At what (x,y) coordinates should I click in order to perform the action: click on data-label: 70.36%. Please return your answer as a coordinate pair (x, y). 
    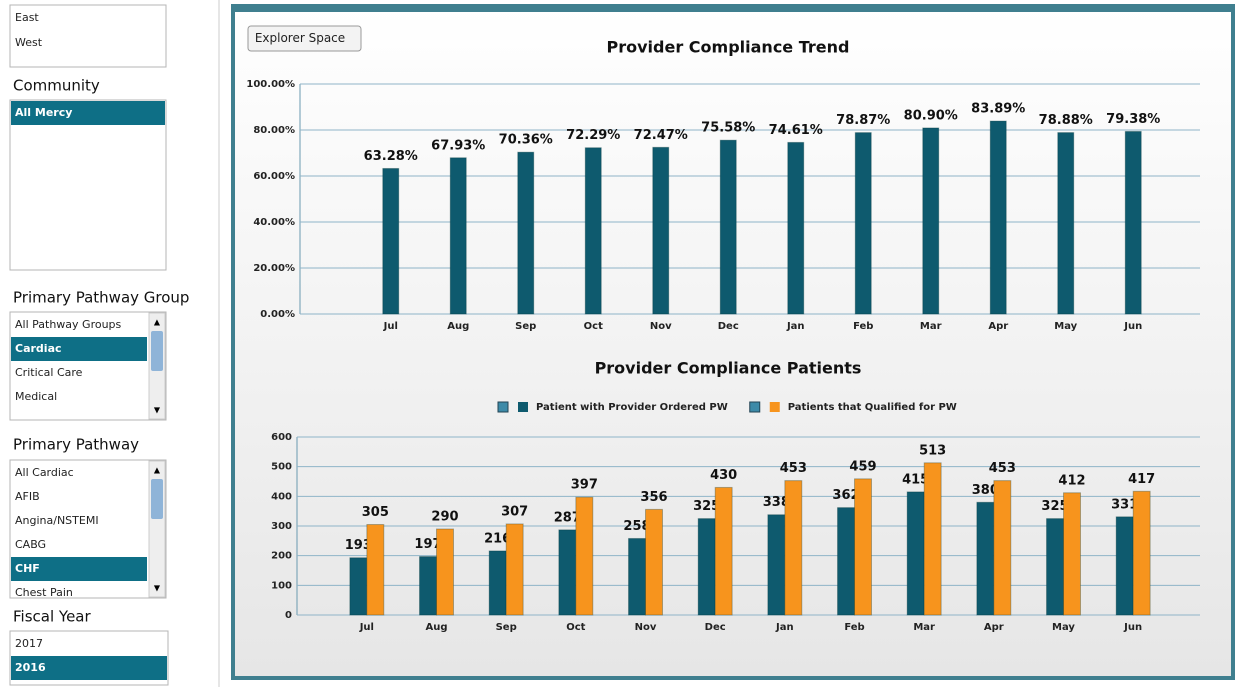
    Looking at the image, I should click on (526, 140).